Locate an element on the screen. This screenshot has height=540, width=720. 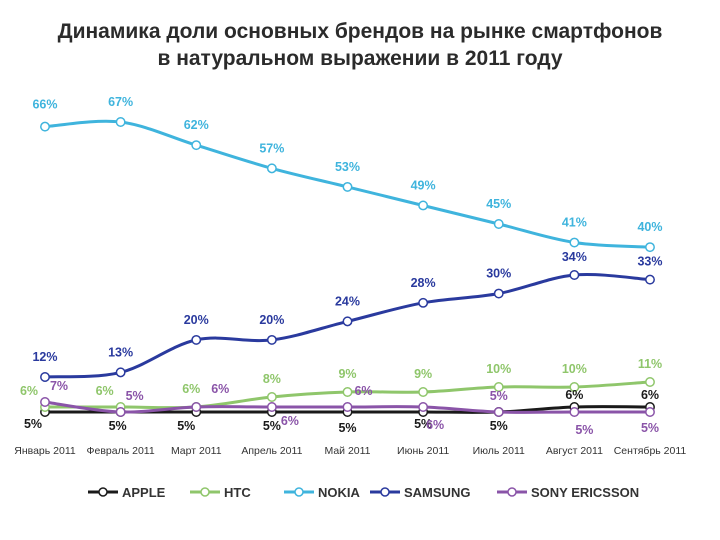
title-line-2: в натуральном выражении в 2011 году is located at coordinates (360, 58).